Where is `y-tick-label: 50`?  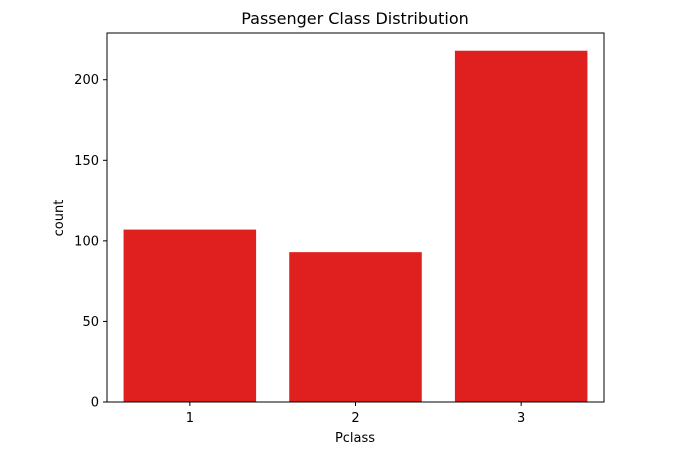 y-tick-label: 50 is located at coordinates (90, 322).